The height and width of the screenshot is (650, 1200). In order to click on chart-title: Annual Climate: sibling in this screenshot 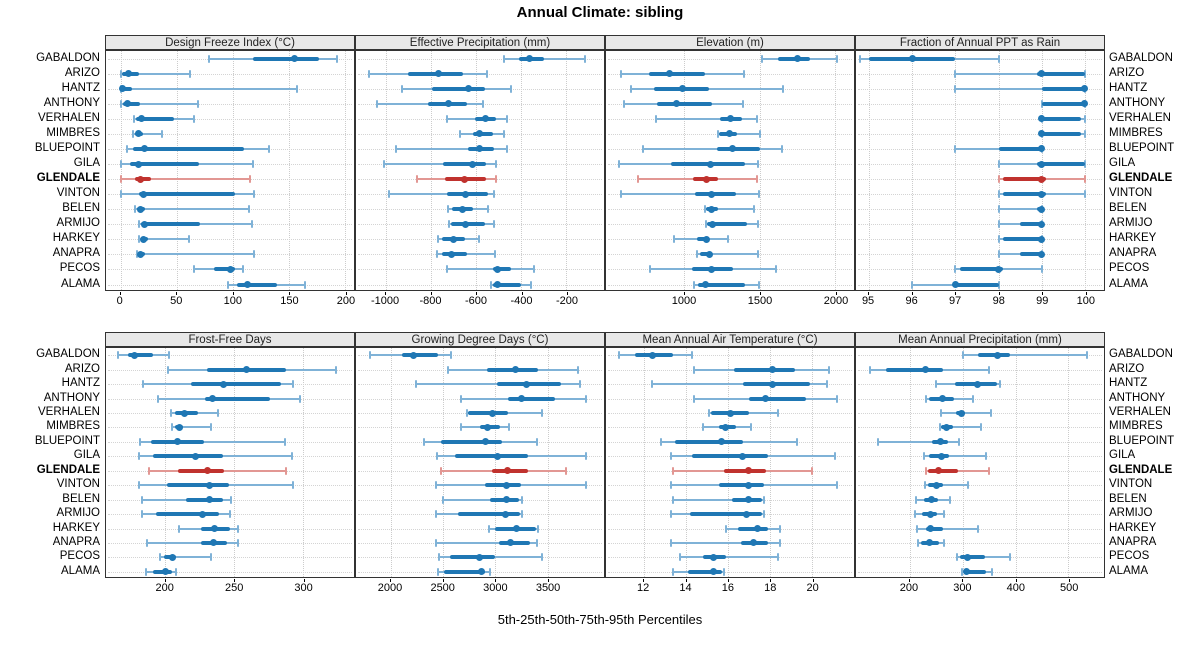, I will do `click(600, 12)`.